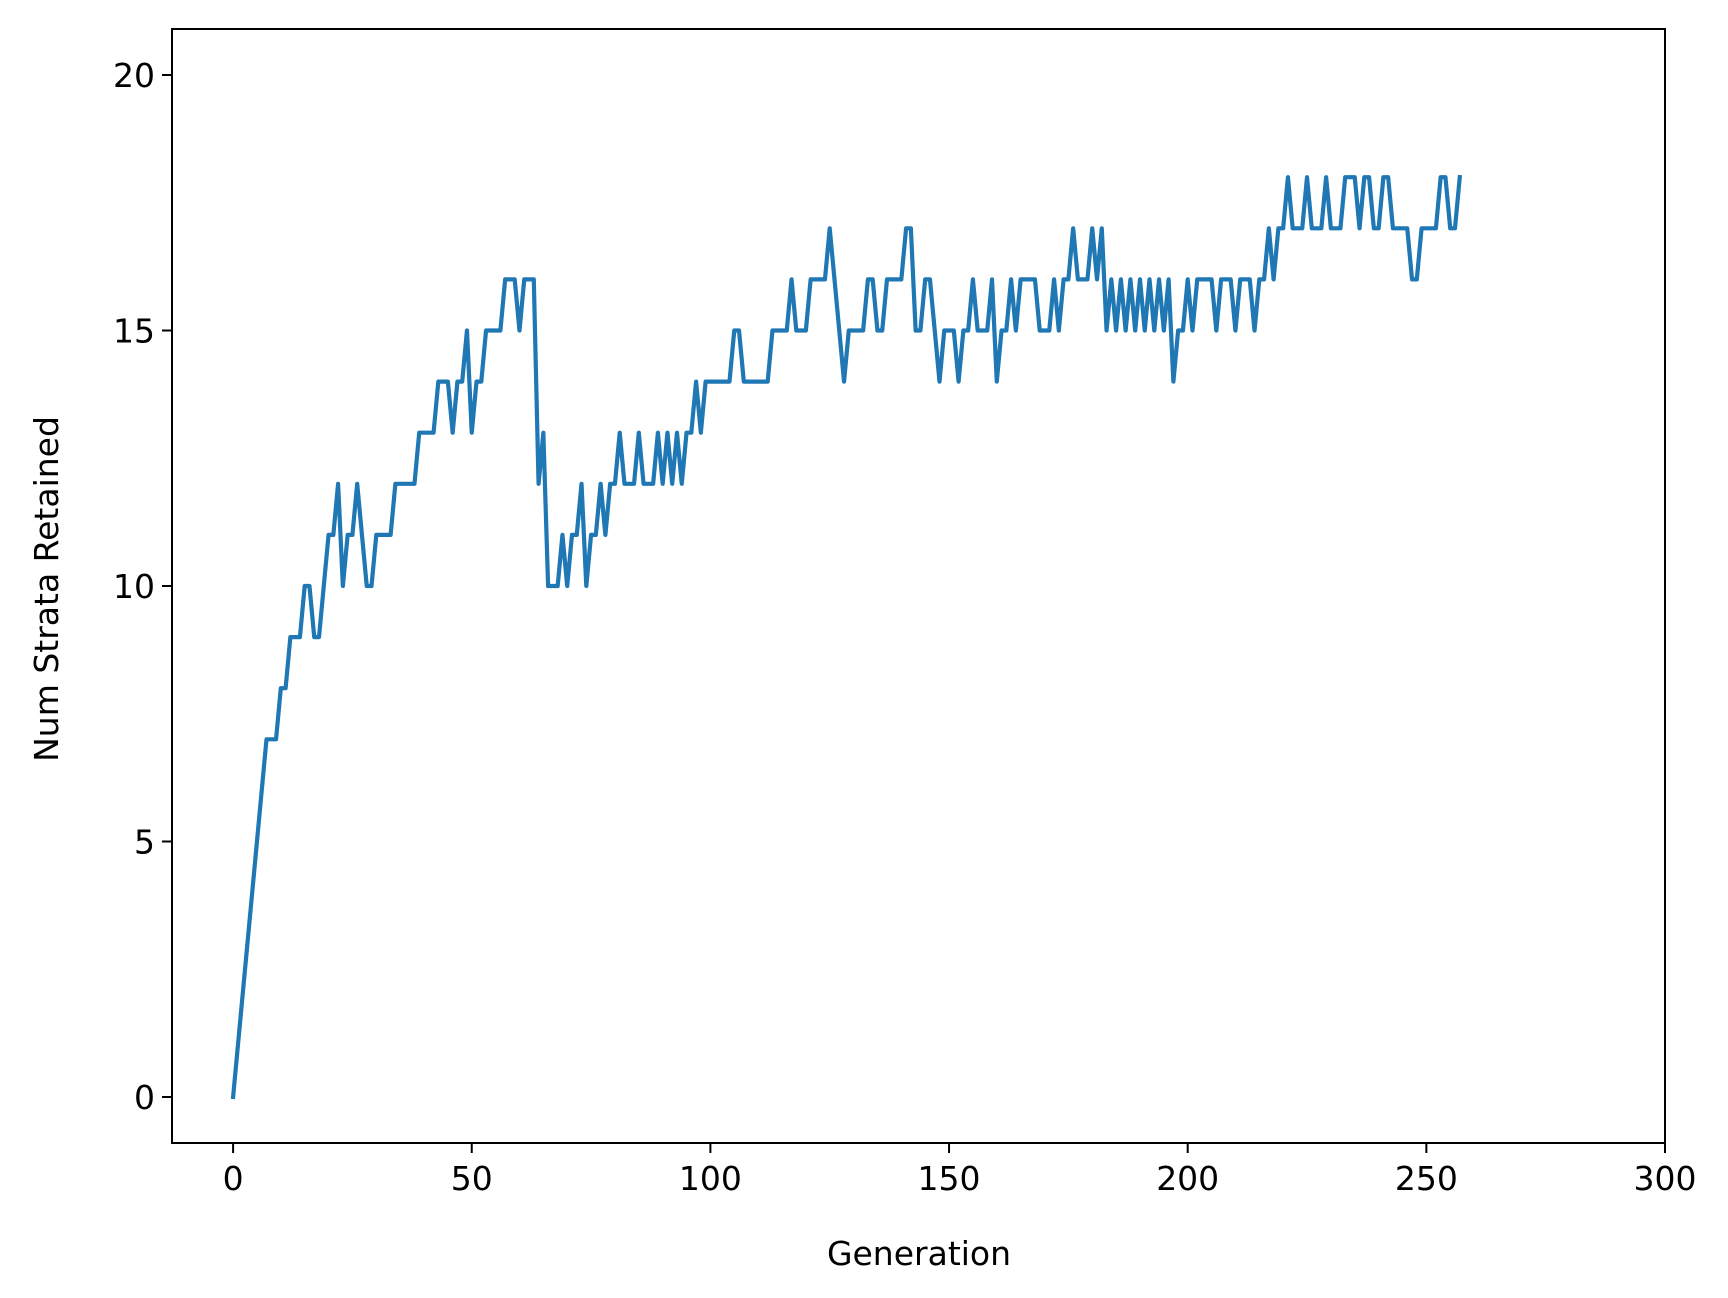 The height and width of the screenshot is (1298, 1728). What do you see at coordinates (134, 330) in the screenshot?
I see `y-tick-label: 15` at bounding box center [134, 330].